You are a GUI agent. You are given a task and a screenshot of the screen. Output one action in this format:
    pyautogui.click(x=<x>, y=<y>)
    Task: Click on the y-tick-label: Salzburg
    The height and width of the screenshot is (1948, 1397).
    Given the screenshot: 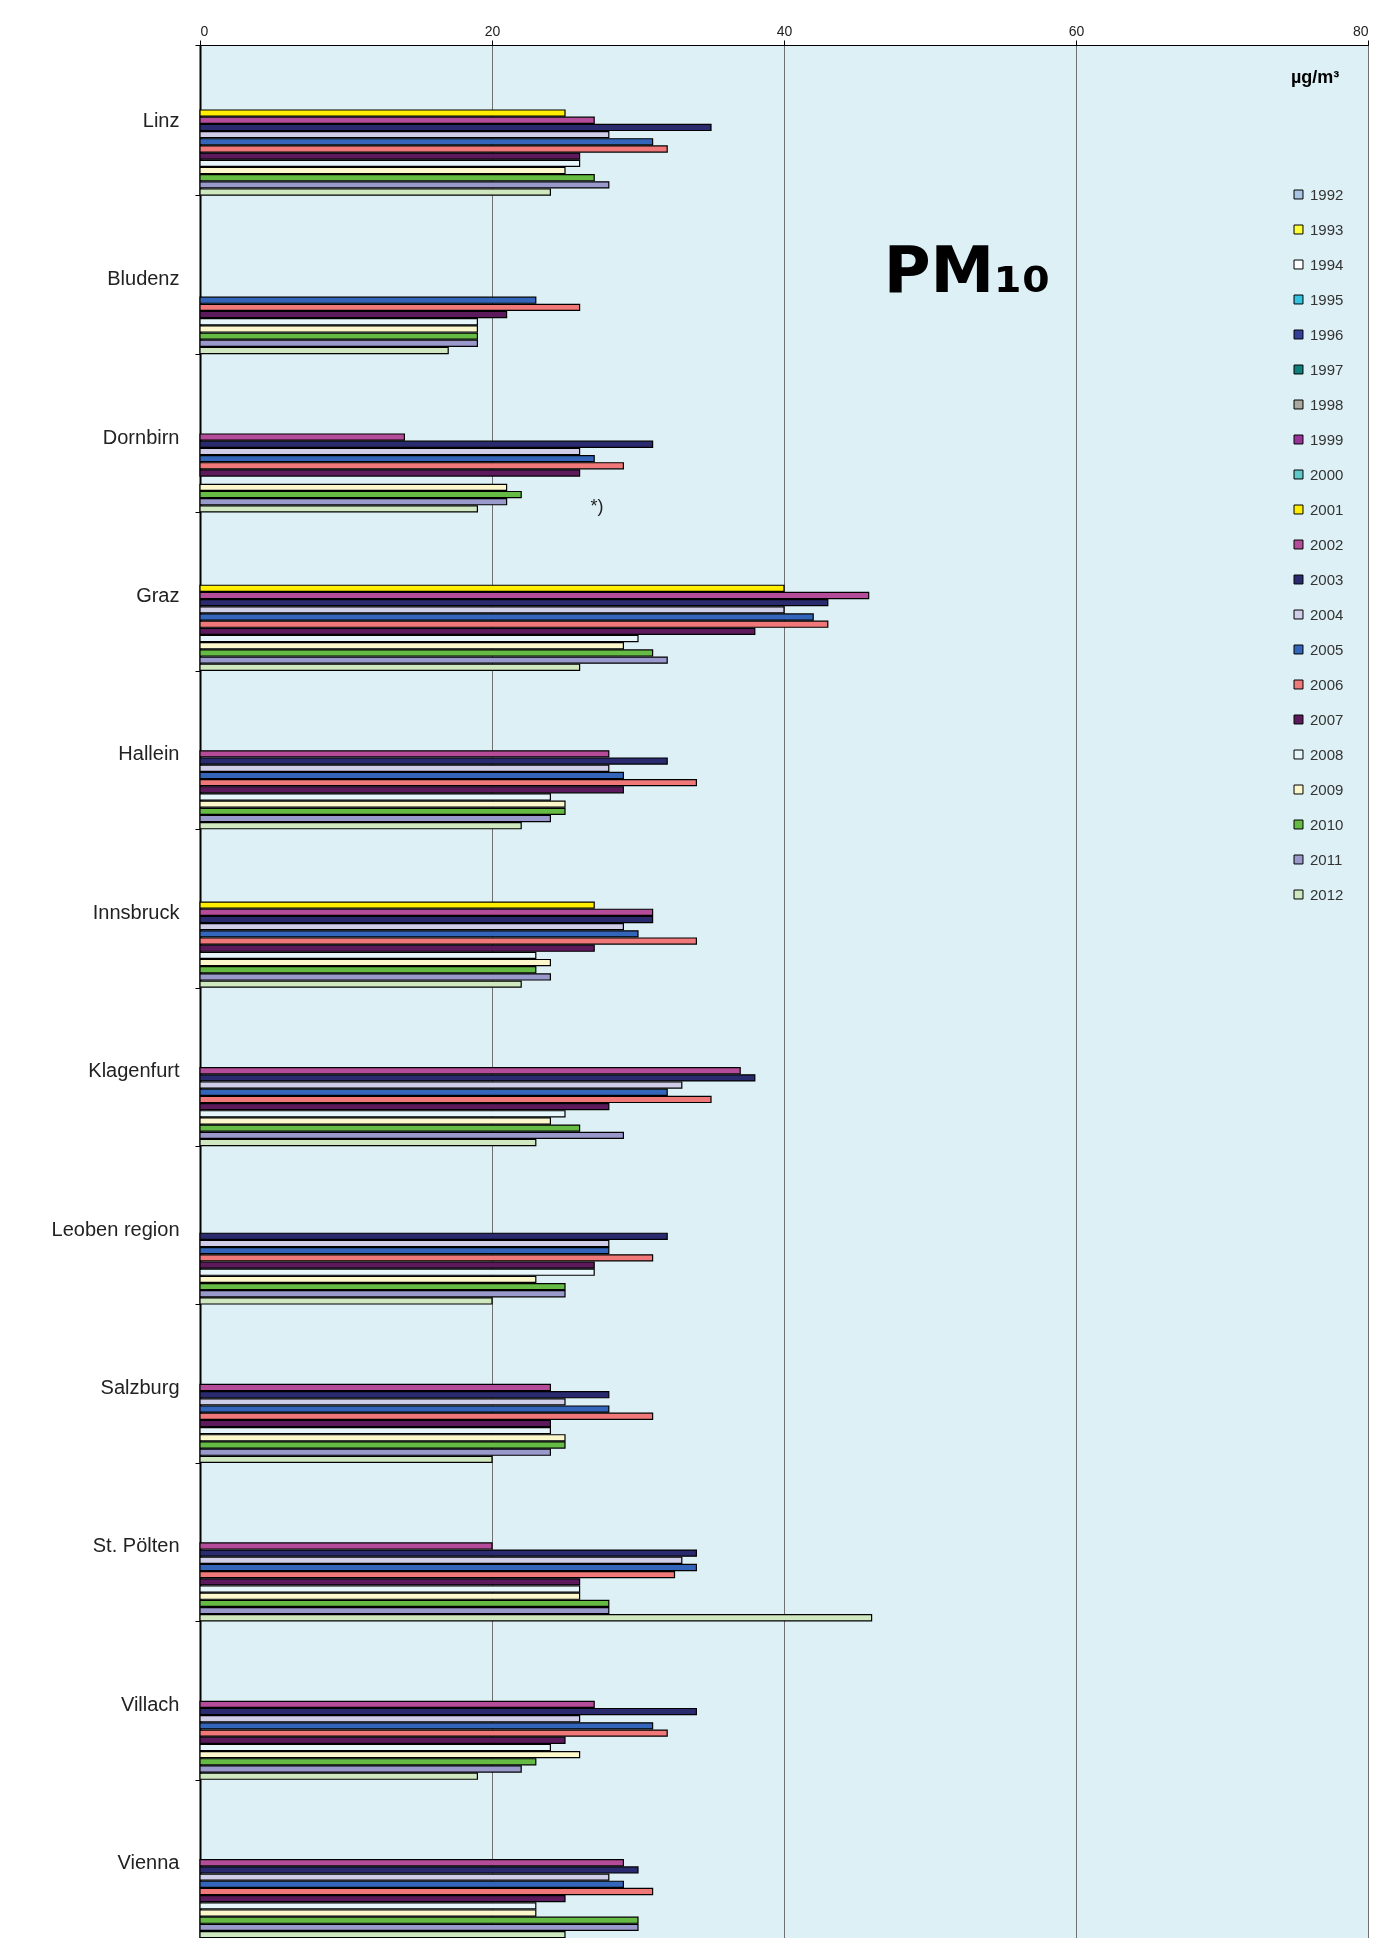 What is the action you would take?
    pyautogui.click(x=140, y=1387)
    